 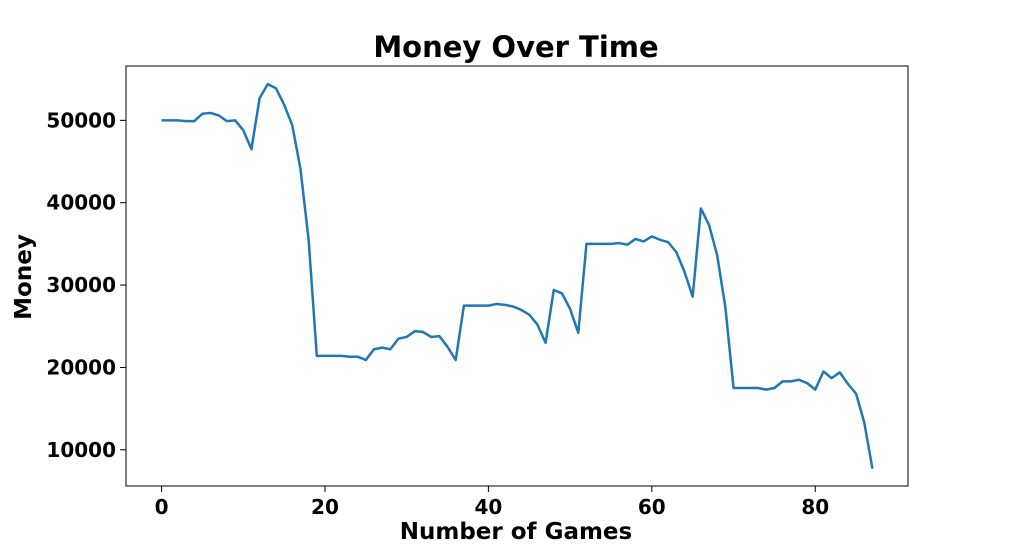 I want to click on x-tick-label: 80, so click(x=815, y=507).